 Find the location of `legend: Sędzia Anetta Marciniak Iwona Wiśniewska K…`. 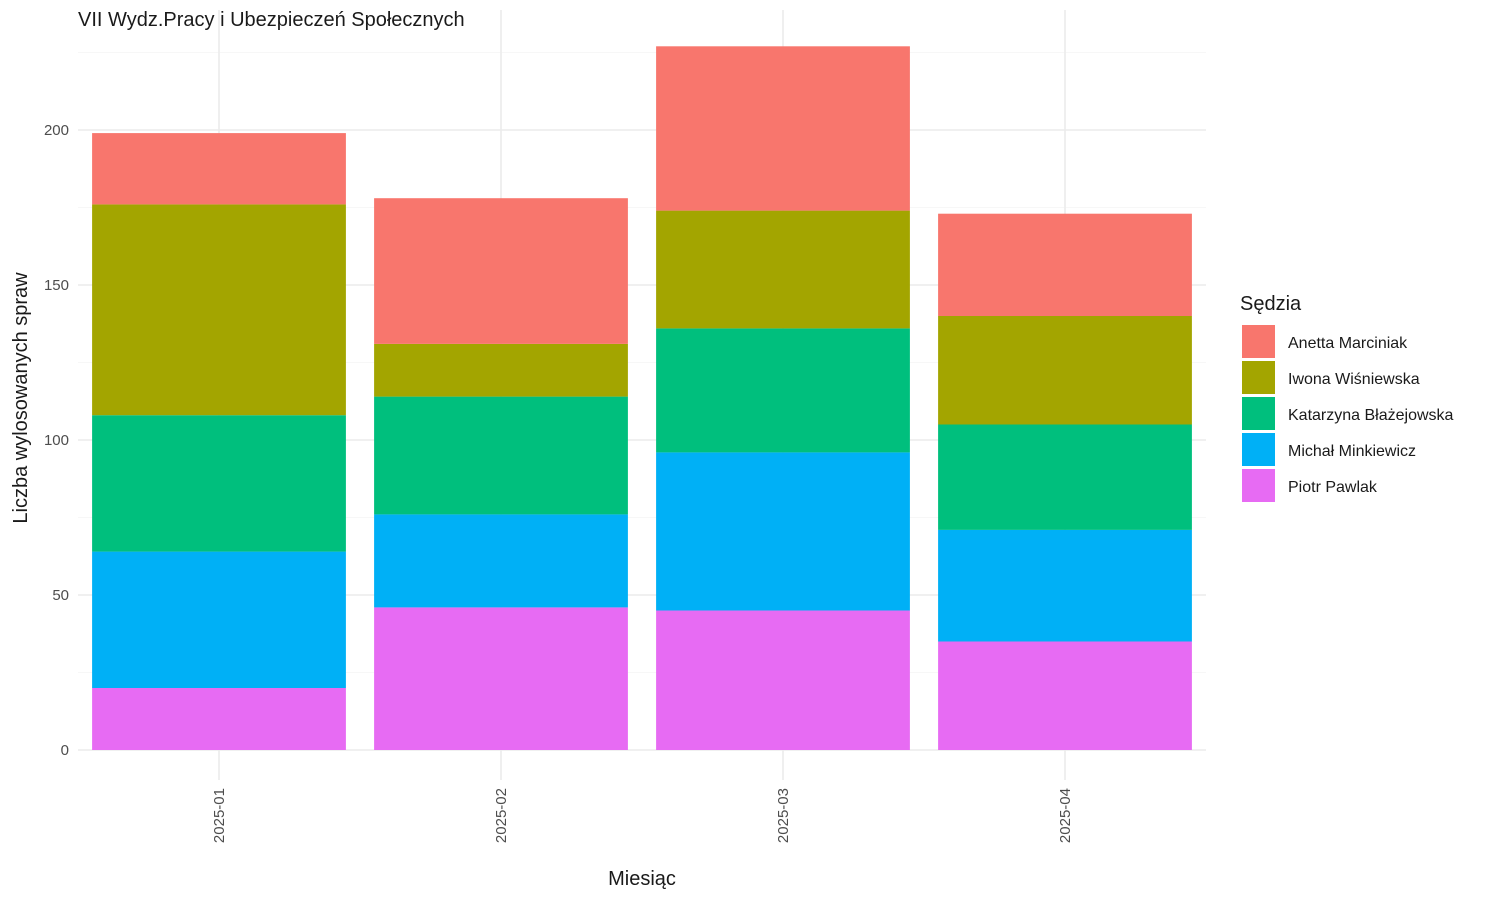

legend: Sędzia Anetta Marciniak Iwona Wiśniewska K… is located at coordinates (1347, 397).